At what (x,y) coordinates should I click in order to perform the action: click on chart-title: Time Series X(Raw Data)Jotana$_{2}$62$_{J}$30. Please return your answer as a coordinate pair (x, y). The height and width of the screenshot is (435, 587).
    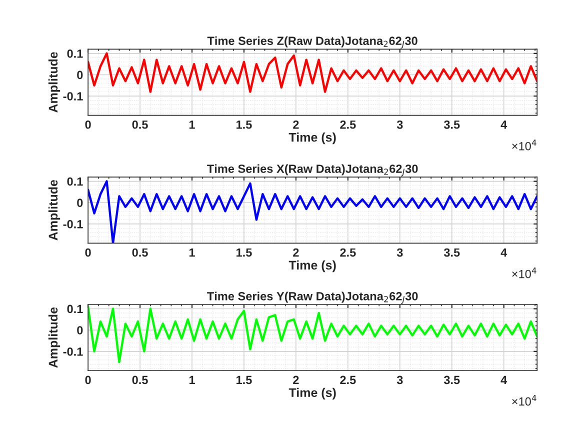
    Looking at the image, I should click on (312, 170).